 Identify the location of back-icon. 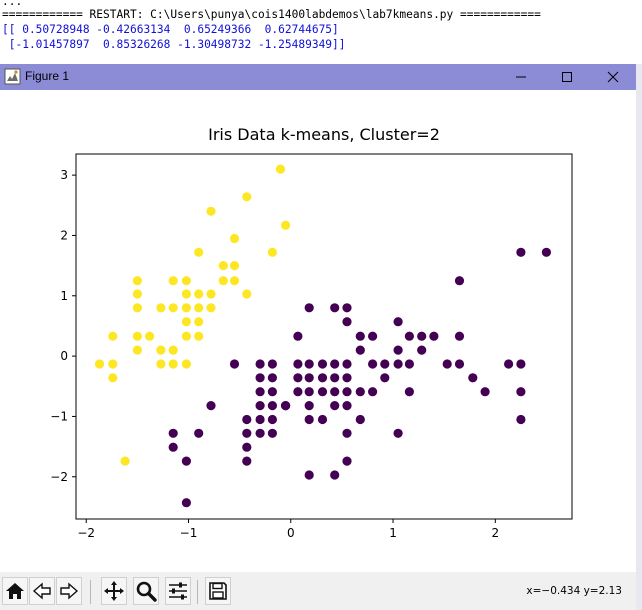
(41, 591).